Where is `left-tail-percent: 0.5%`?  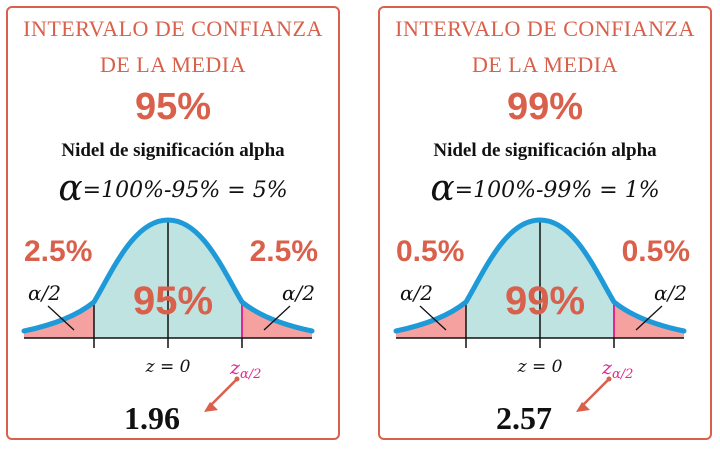 left-tail-percent: 0.5% is located at coordinates (430, 251).